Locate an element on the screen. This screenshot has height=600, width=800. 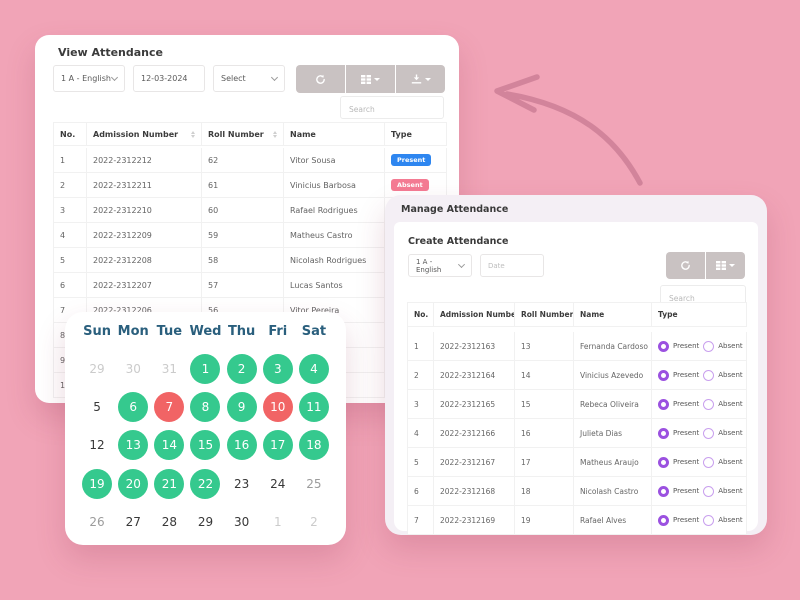
day-number: 28 is located at coordinates (169, 521).